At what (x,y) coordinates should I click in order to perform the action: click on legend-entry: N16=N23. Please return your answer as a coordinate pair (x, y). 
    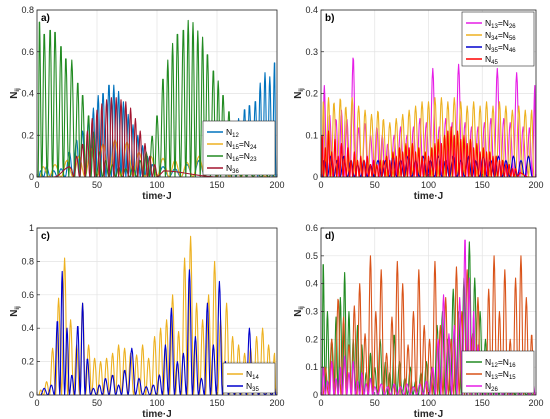
    Looking at the image, I should click on (241, 157).